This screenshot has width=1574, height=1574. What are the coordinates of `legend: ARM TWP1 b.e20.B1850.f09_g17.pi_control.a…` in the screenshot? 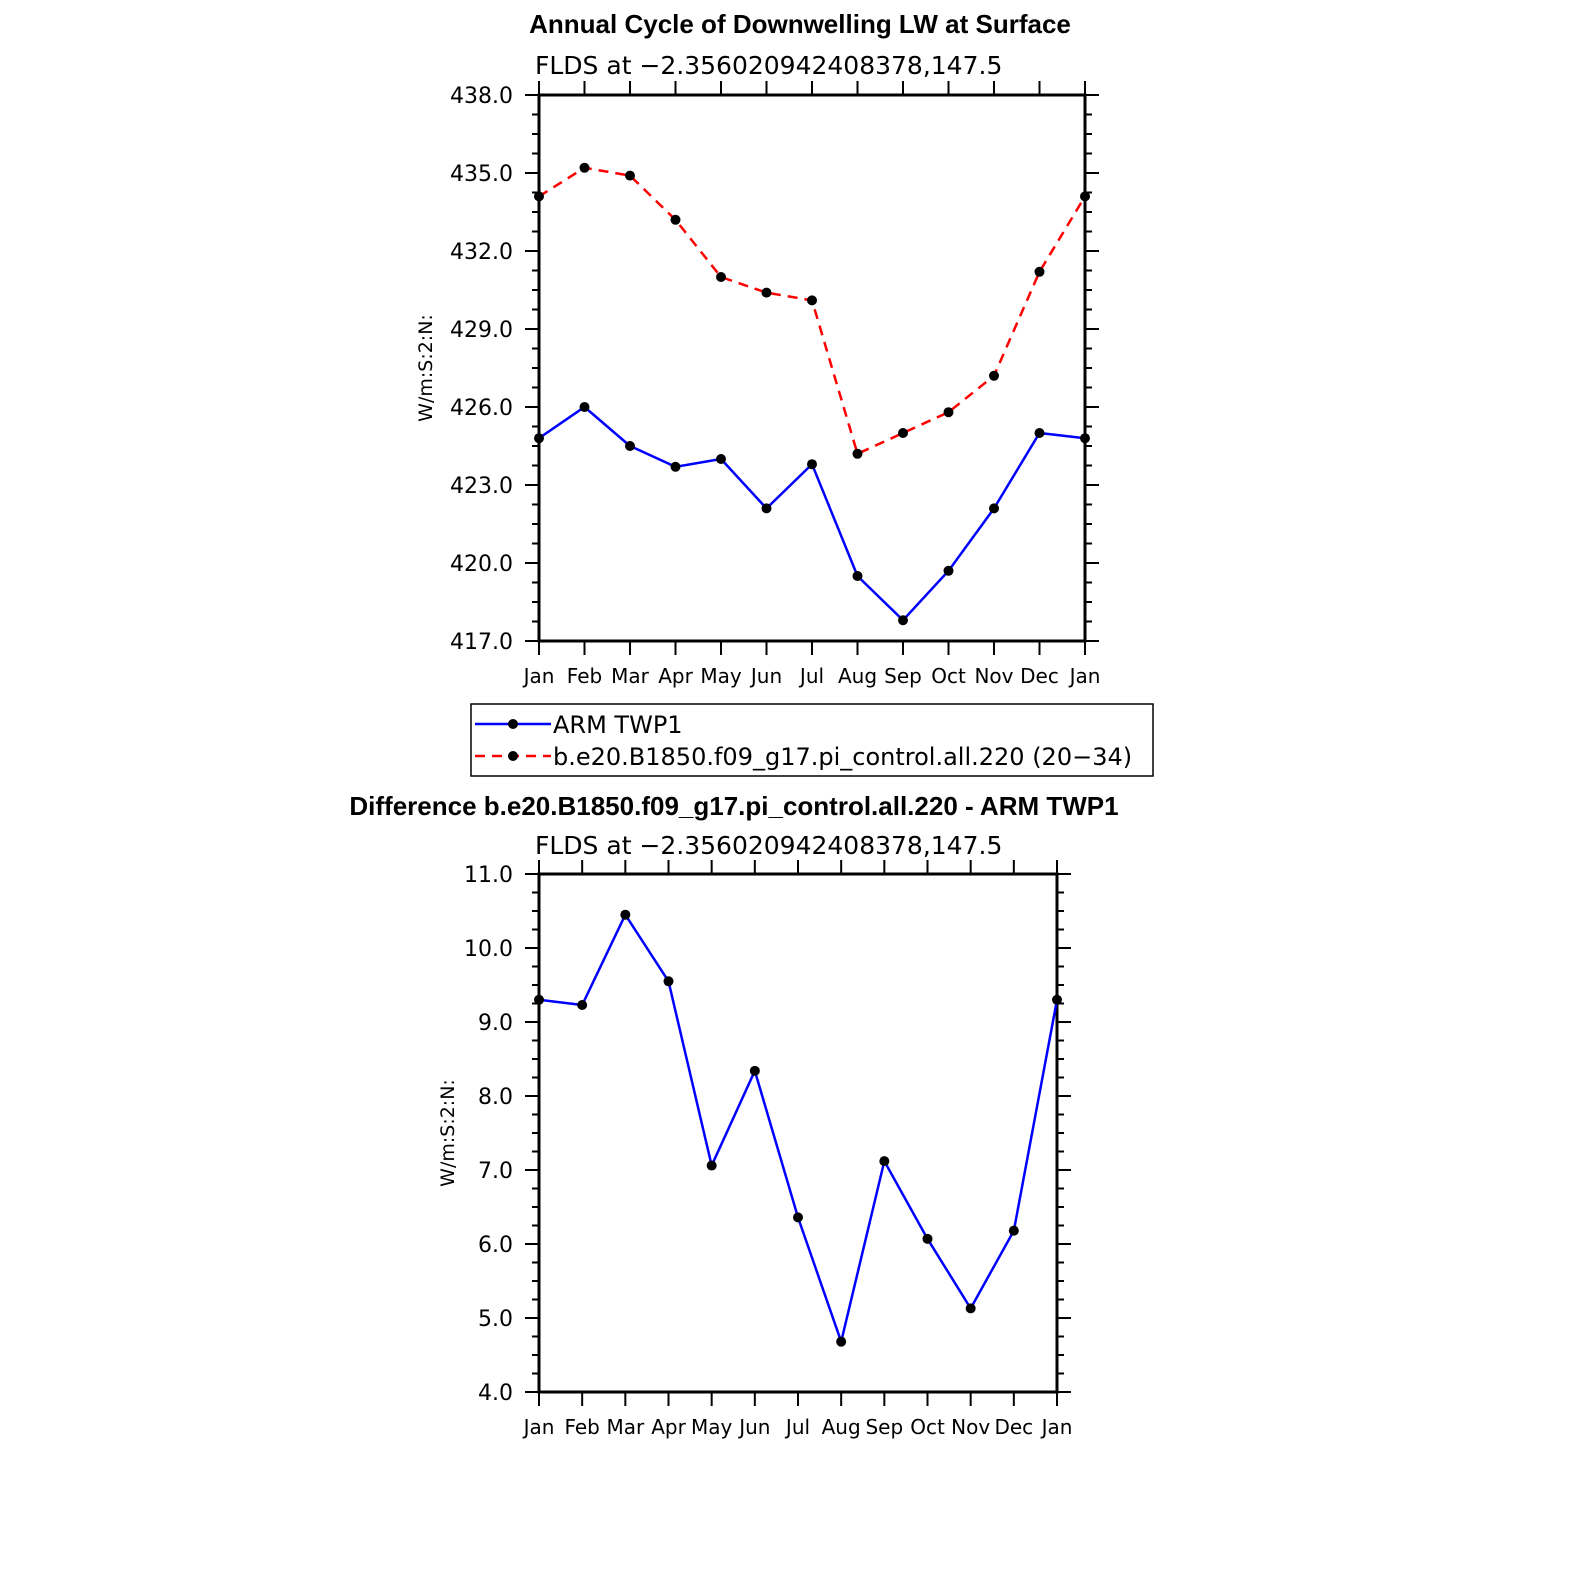 It's located at (812, 740).